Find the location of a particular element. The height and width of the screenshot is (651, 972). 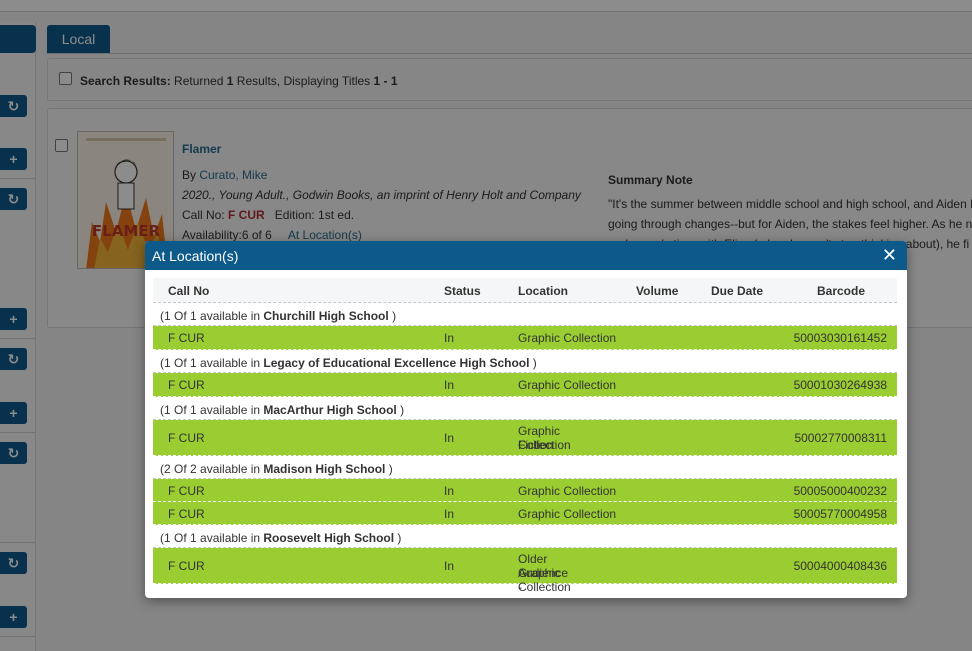

call-number-line: Call No: F CUR Edition: 1st ed. is located at coordinates (268, 215).